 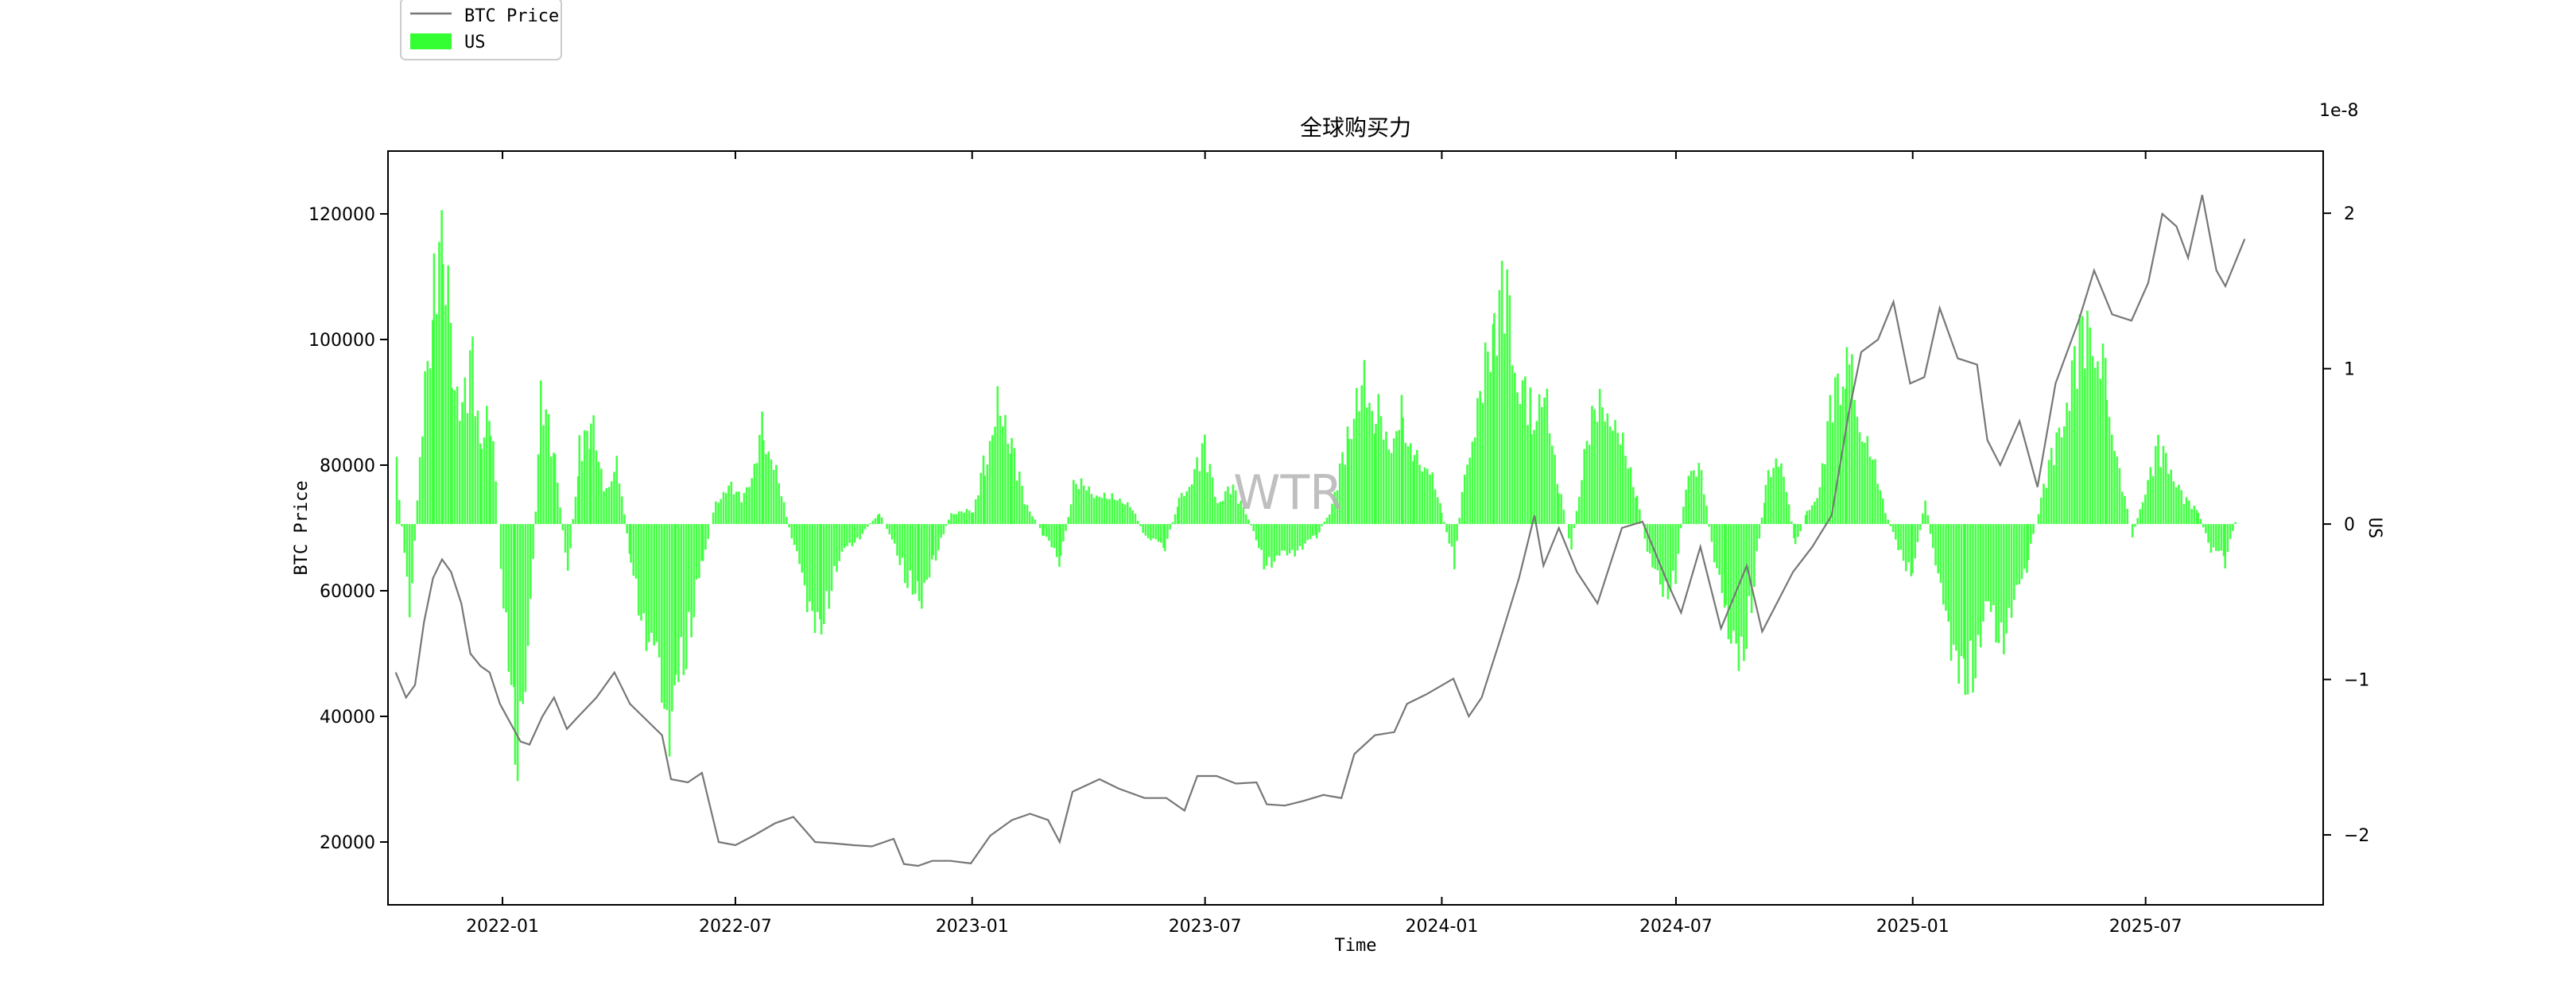 What do you see at coordinates (475, 42) in the screenshot?
I see `legend-label-us: US` at bounding box center [475, 42].